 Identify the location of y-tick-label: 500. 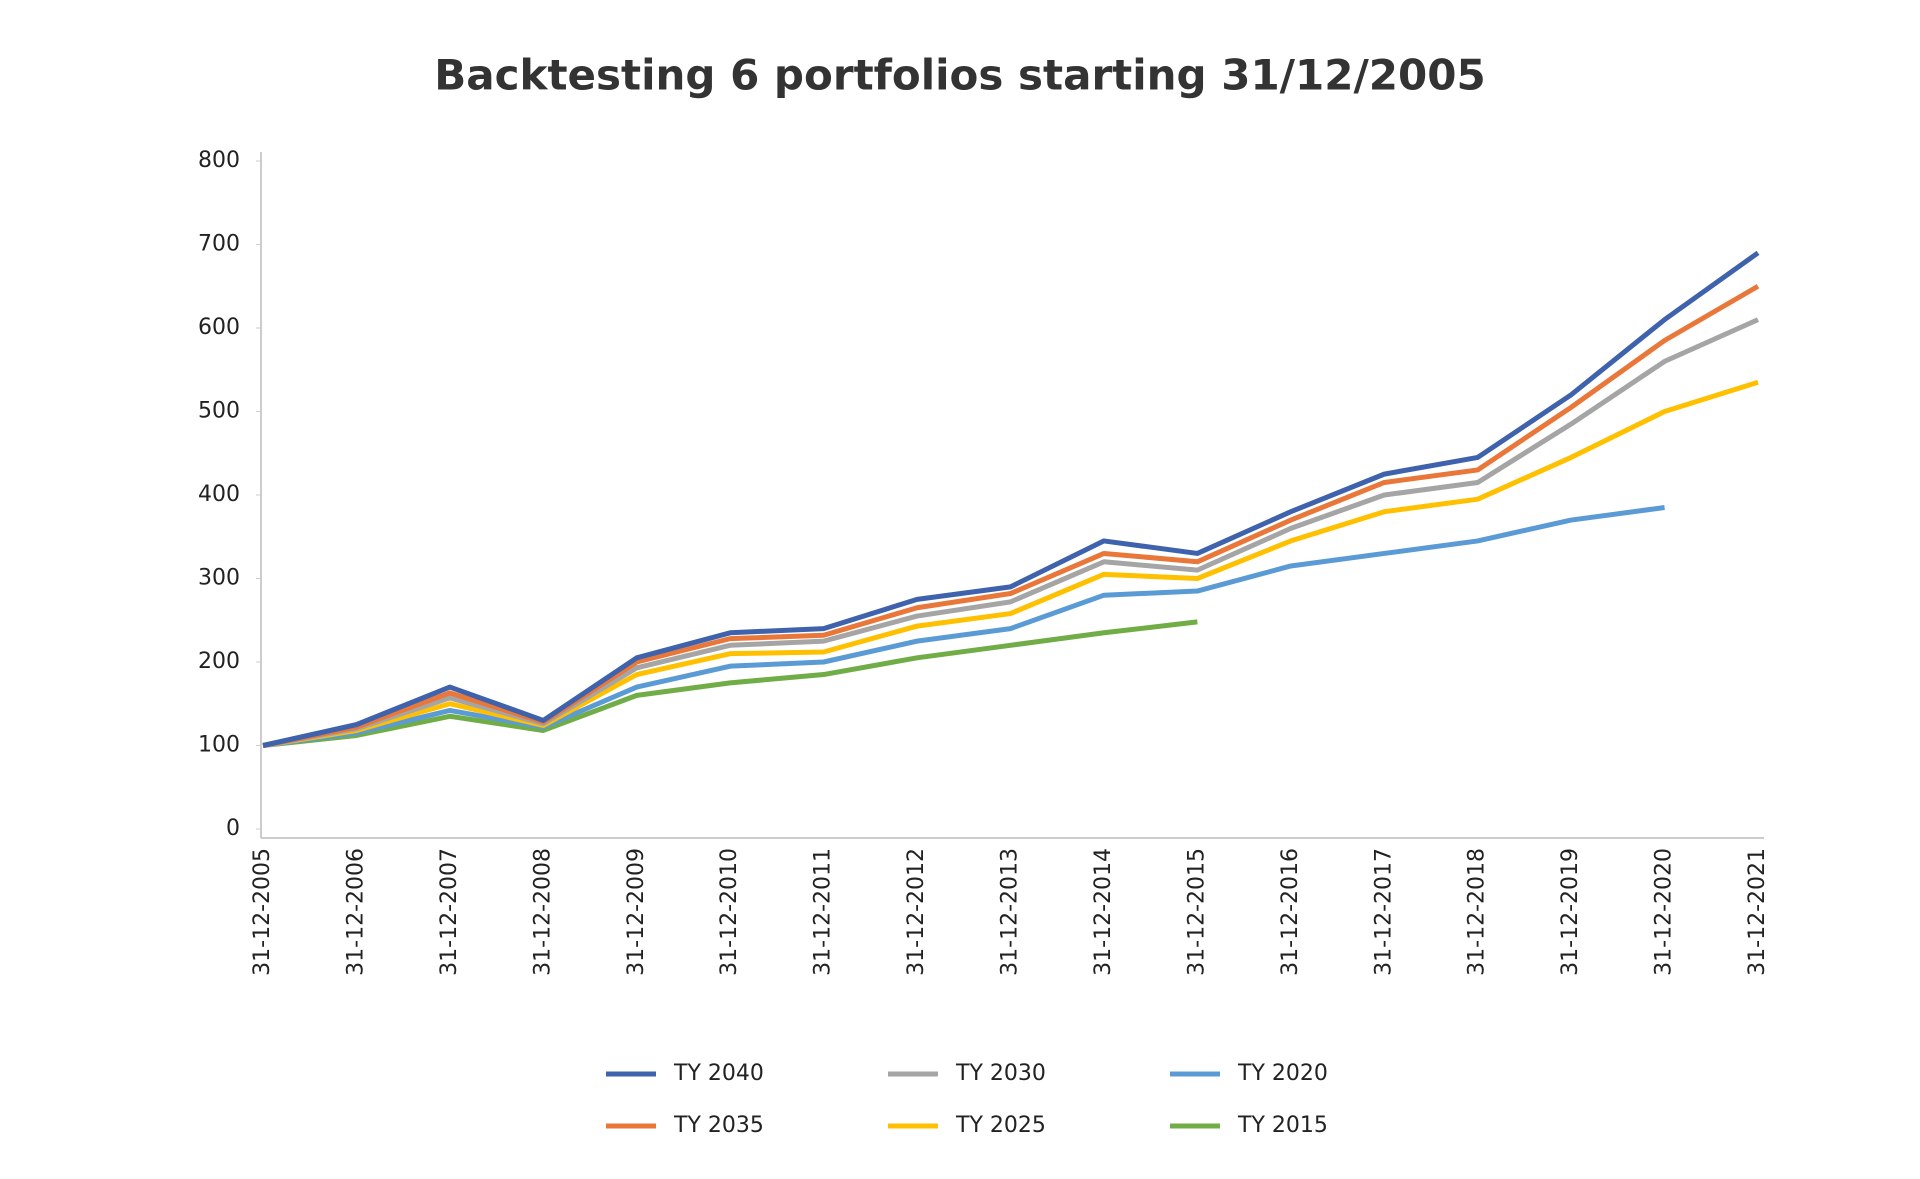
(219, 411).